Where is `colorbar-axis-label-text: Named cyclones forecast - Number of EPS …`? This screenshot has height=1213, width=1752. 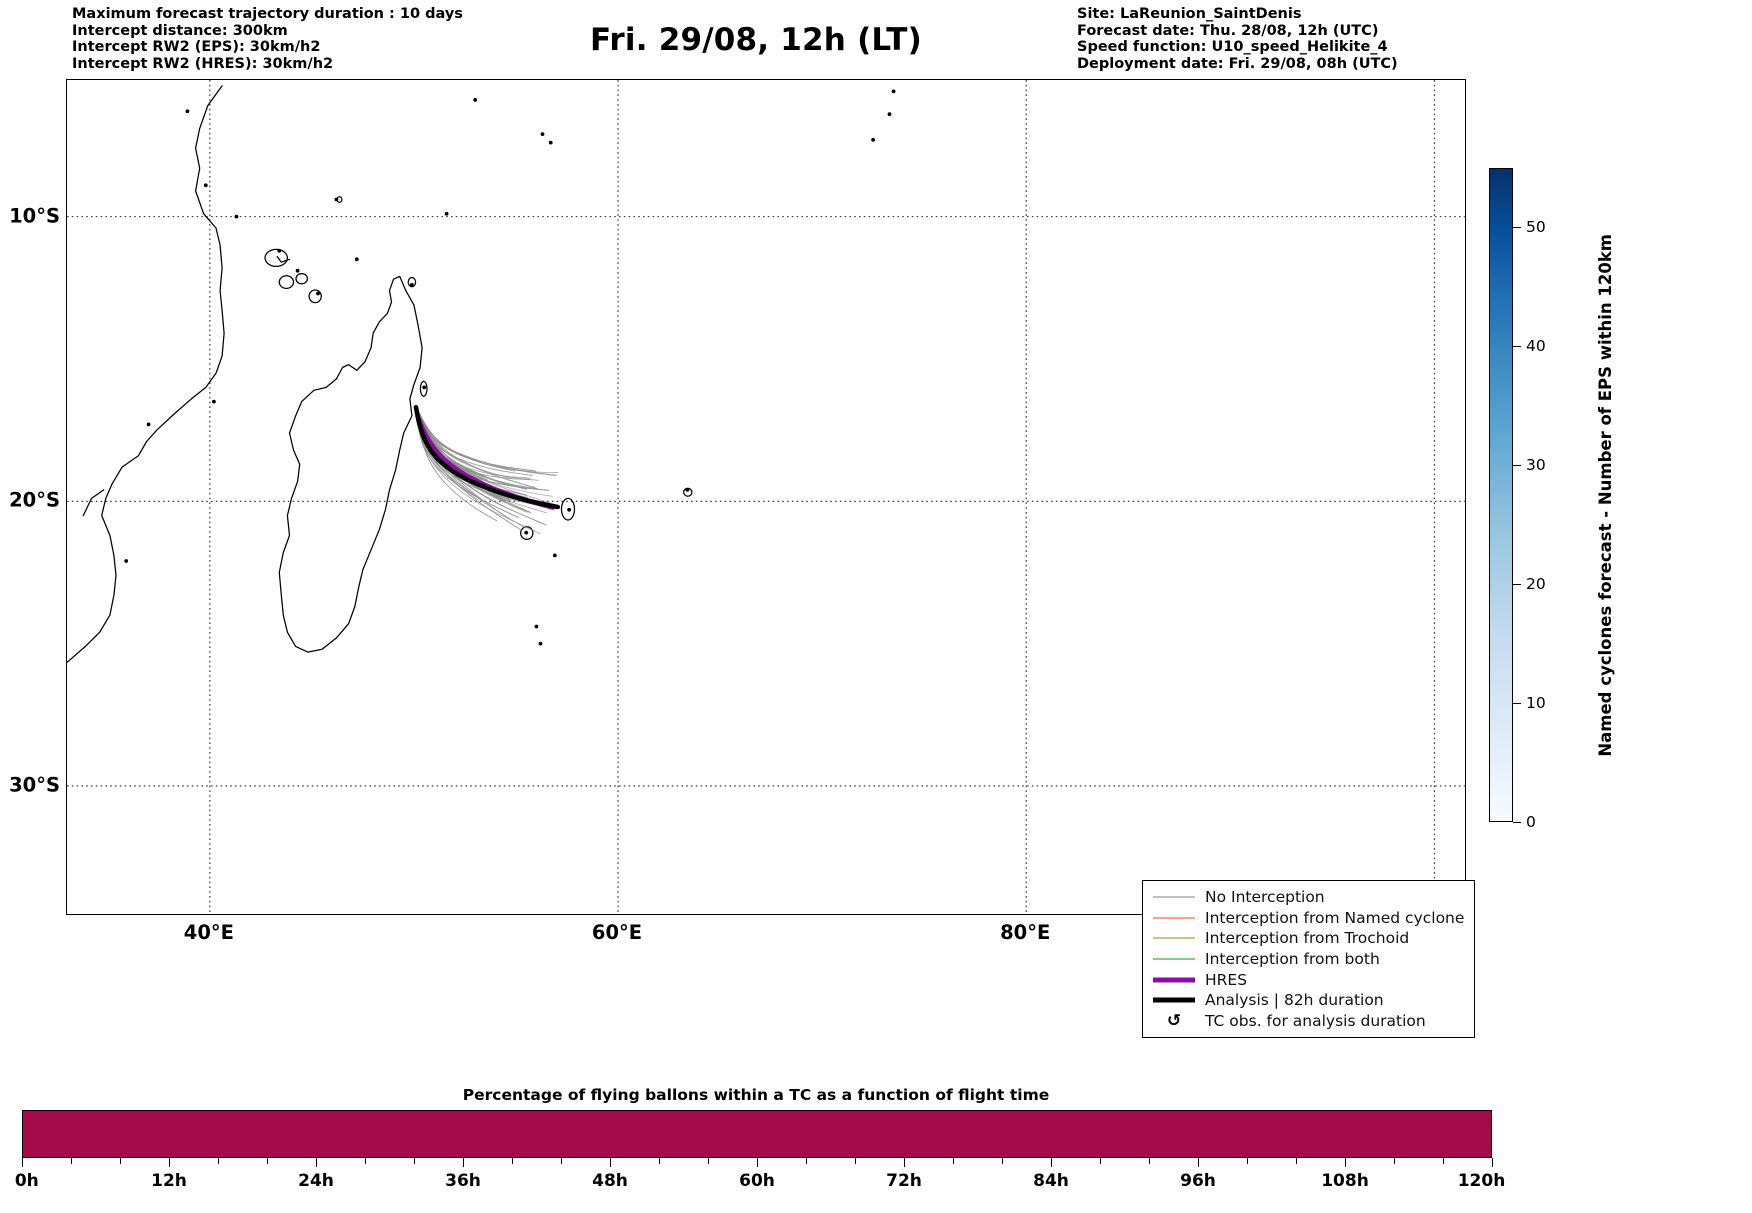 colorbar-axis-label-text: Named cyclones forecast - Number of EPS … is located at coordinates (1605, 495).